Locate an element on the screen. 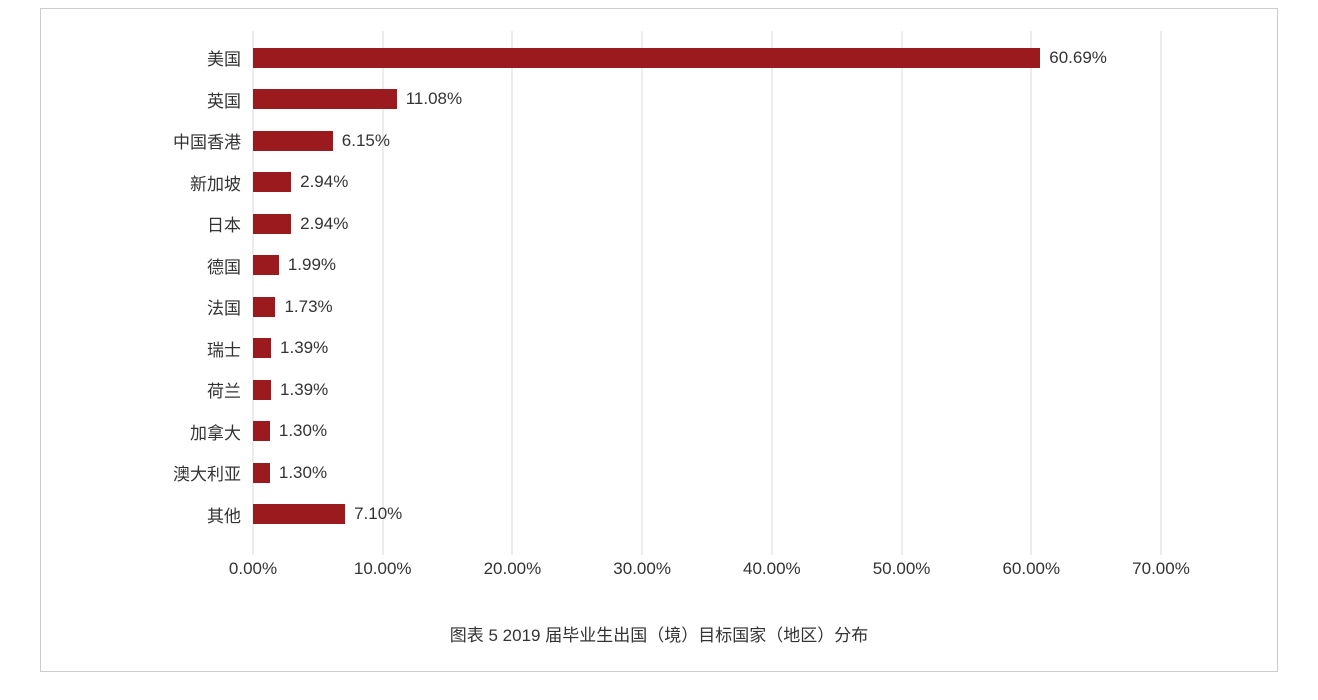 This screenshot has height=700, width=1318. bar-value-label: 7.10% is located at coordinates (378, 514).